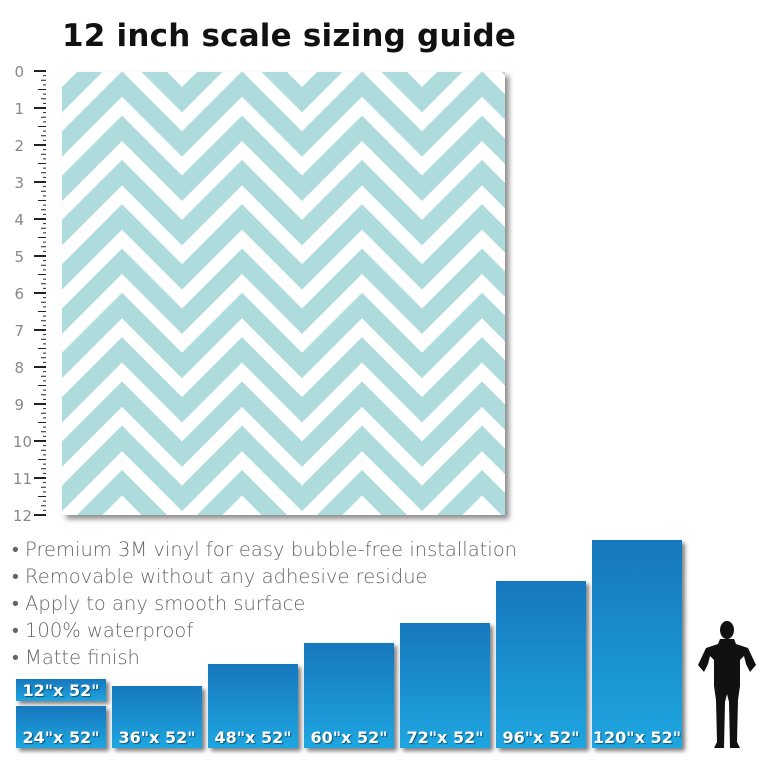 The height and width of the screenshot is (768, 768). Describe the element at coordinates (541, 664) in the screenshot. I see `size-96x52: 96"x 52"` at that location.